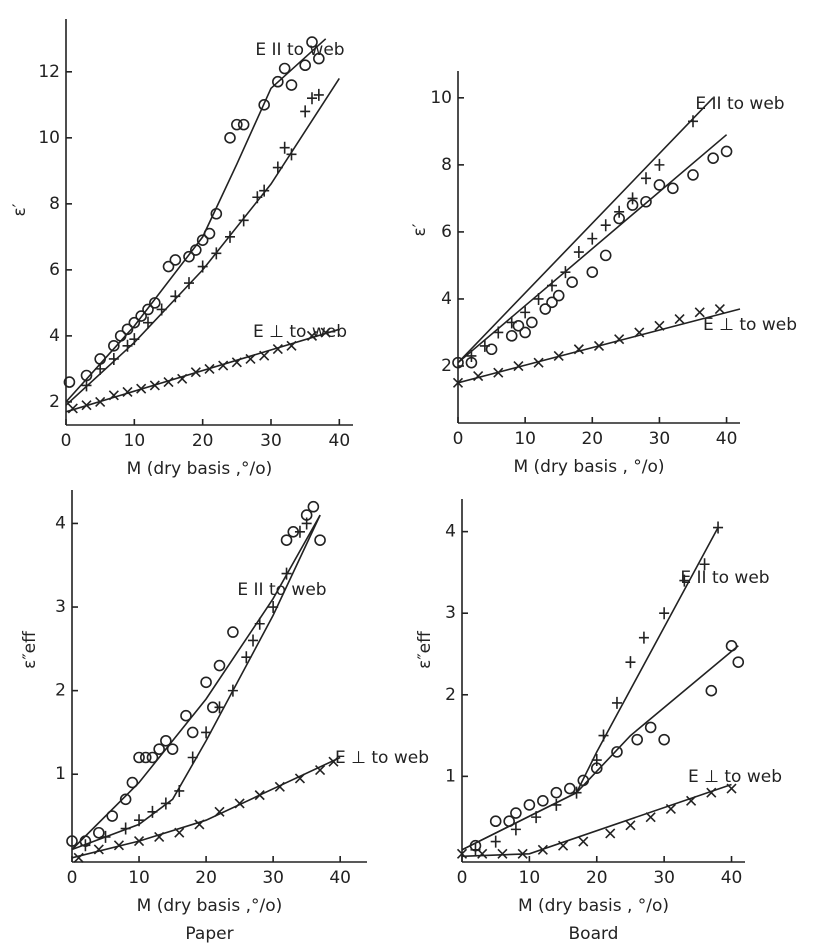 Image resolution: width=839 pixels, height=943 pixels. What do you see at coordinates (206, 807) in the screenshot?
I see `fit-line` at bounding box center [206, 807].